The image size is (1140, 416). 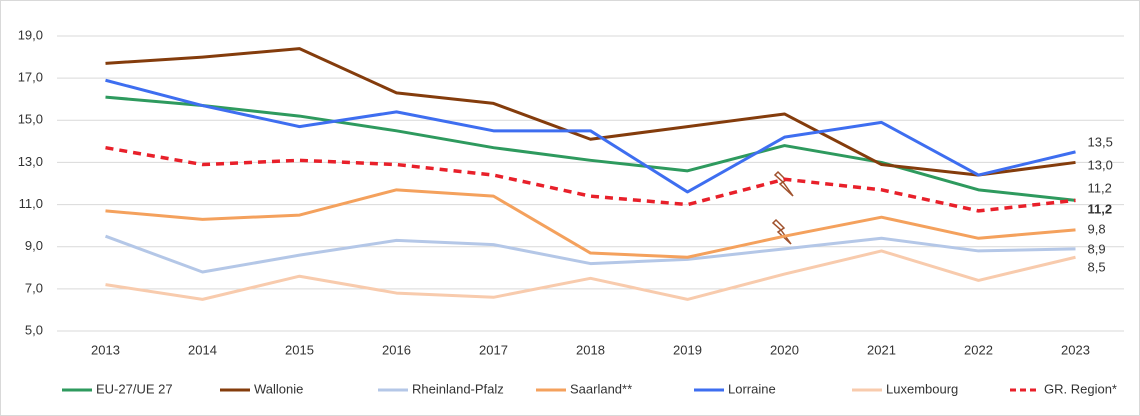 What do you see at coordinates (1100, 141) in the screenshot?
I see `value-label: 13,5` at bounding box center [1100, 141].